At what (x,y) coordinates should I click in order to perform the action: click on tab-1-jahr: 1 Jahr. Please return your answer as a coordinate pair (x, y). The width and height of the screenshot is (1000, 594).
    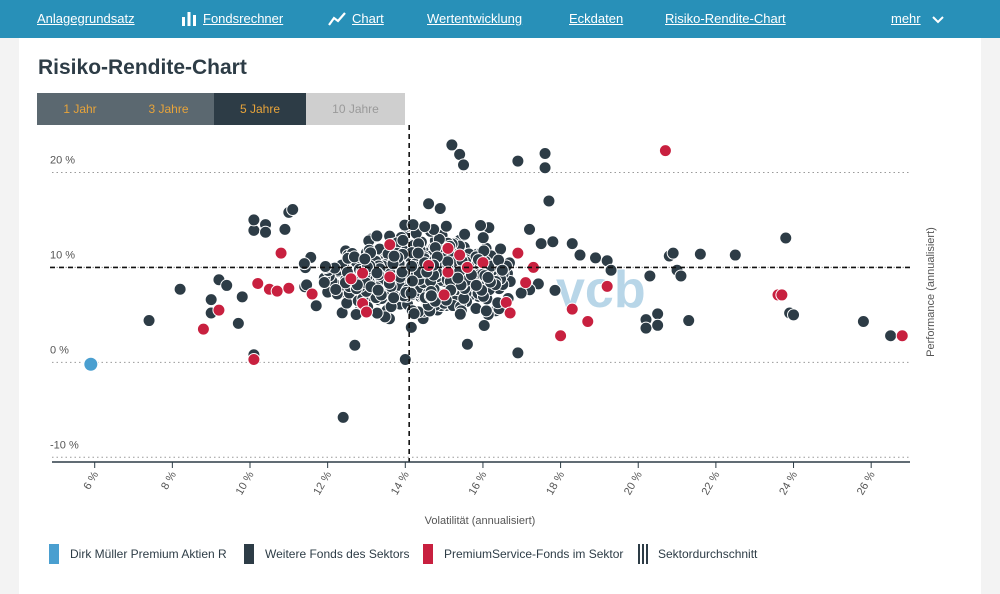
    Looking at the image, I should click on (80, 109).